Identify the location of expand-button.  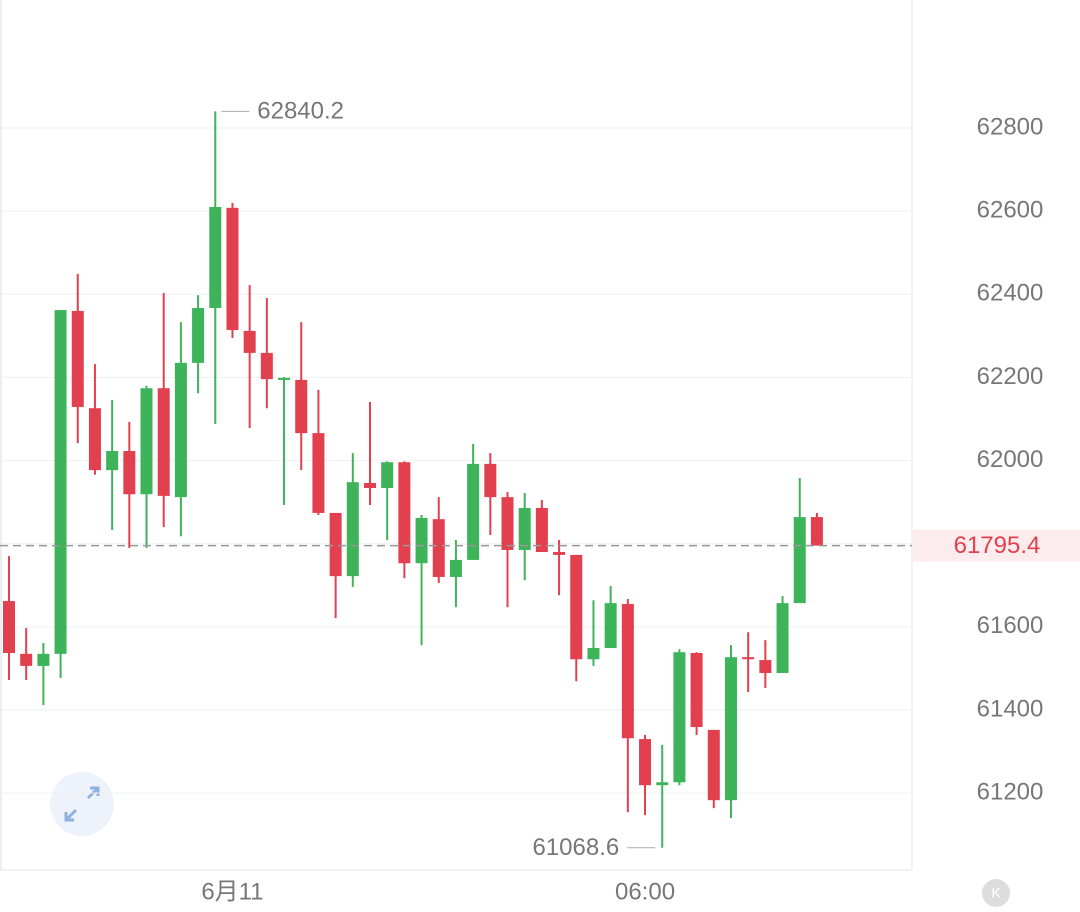
(82, 804).